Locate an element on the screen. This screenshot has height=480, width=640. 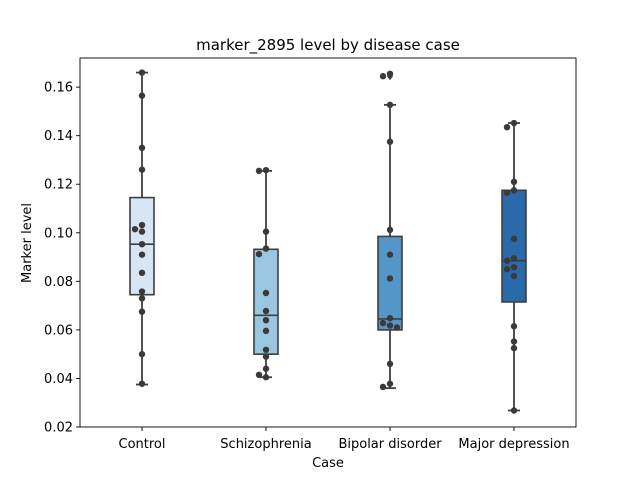
y-tick-label: 0.12 is located at coordinates (58, 185).